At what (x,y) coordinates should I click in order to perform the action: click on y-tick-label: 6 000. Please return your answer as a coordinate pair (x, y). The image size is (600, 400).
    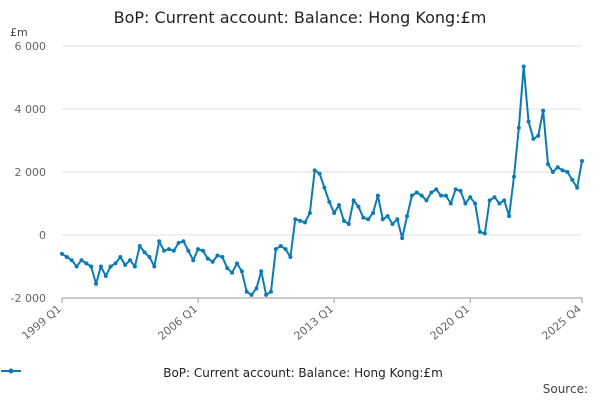
    Looking at the image, I should click on (31, 46).